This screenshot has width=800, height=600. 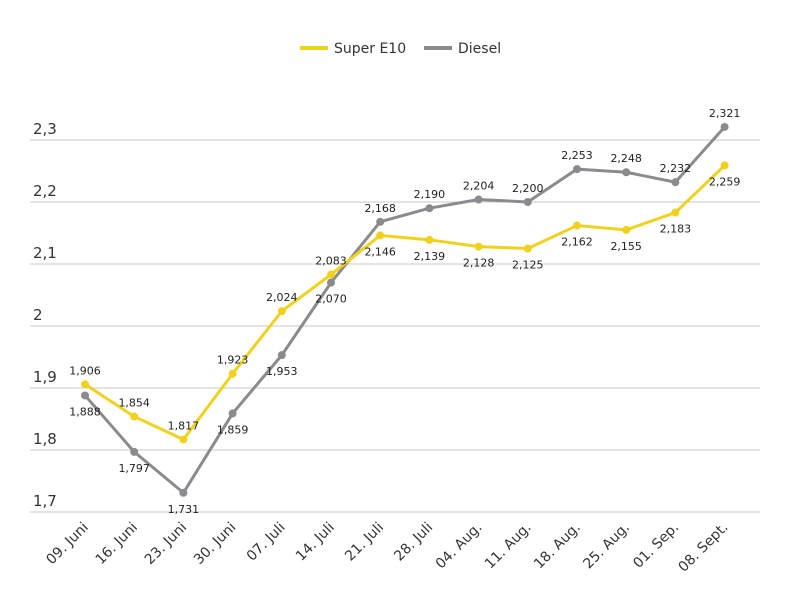 What do you see at coordinates (45, 253) in the screenshot?
I see `y-tick-label: 2,1` at bounding box center [45, 253].